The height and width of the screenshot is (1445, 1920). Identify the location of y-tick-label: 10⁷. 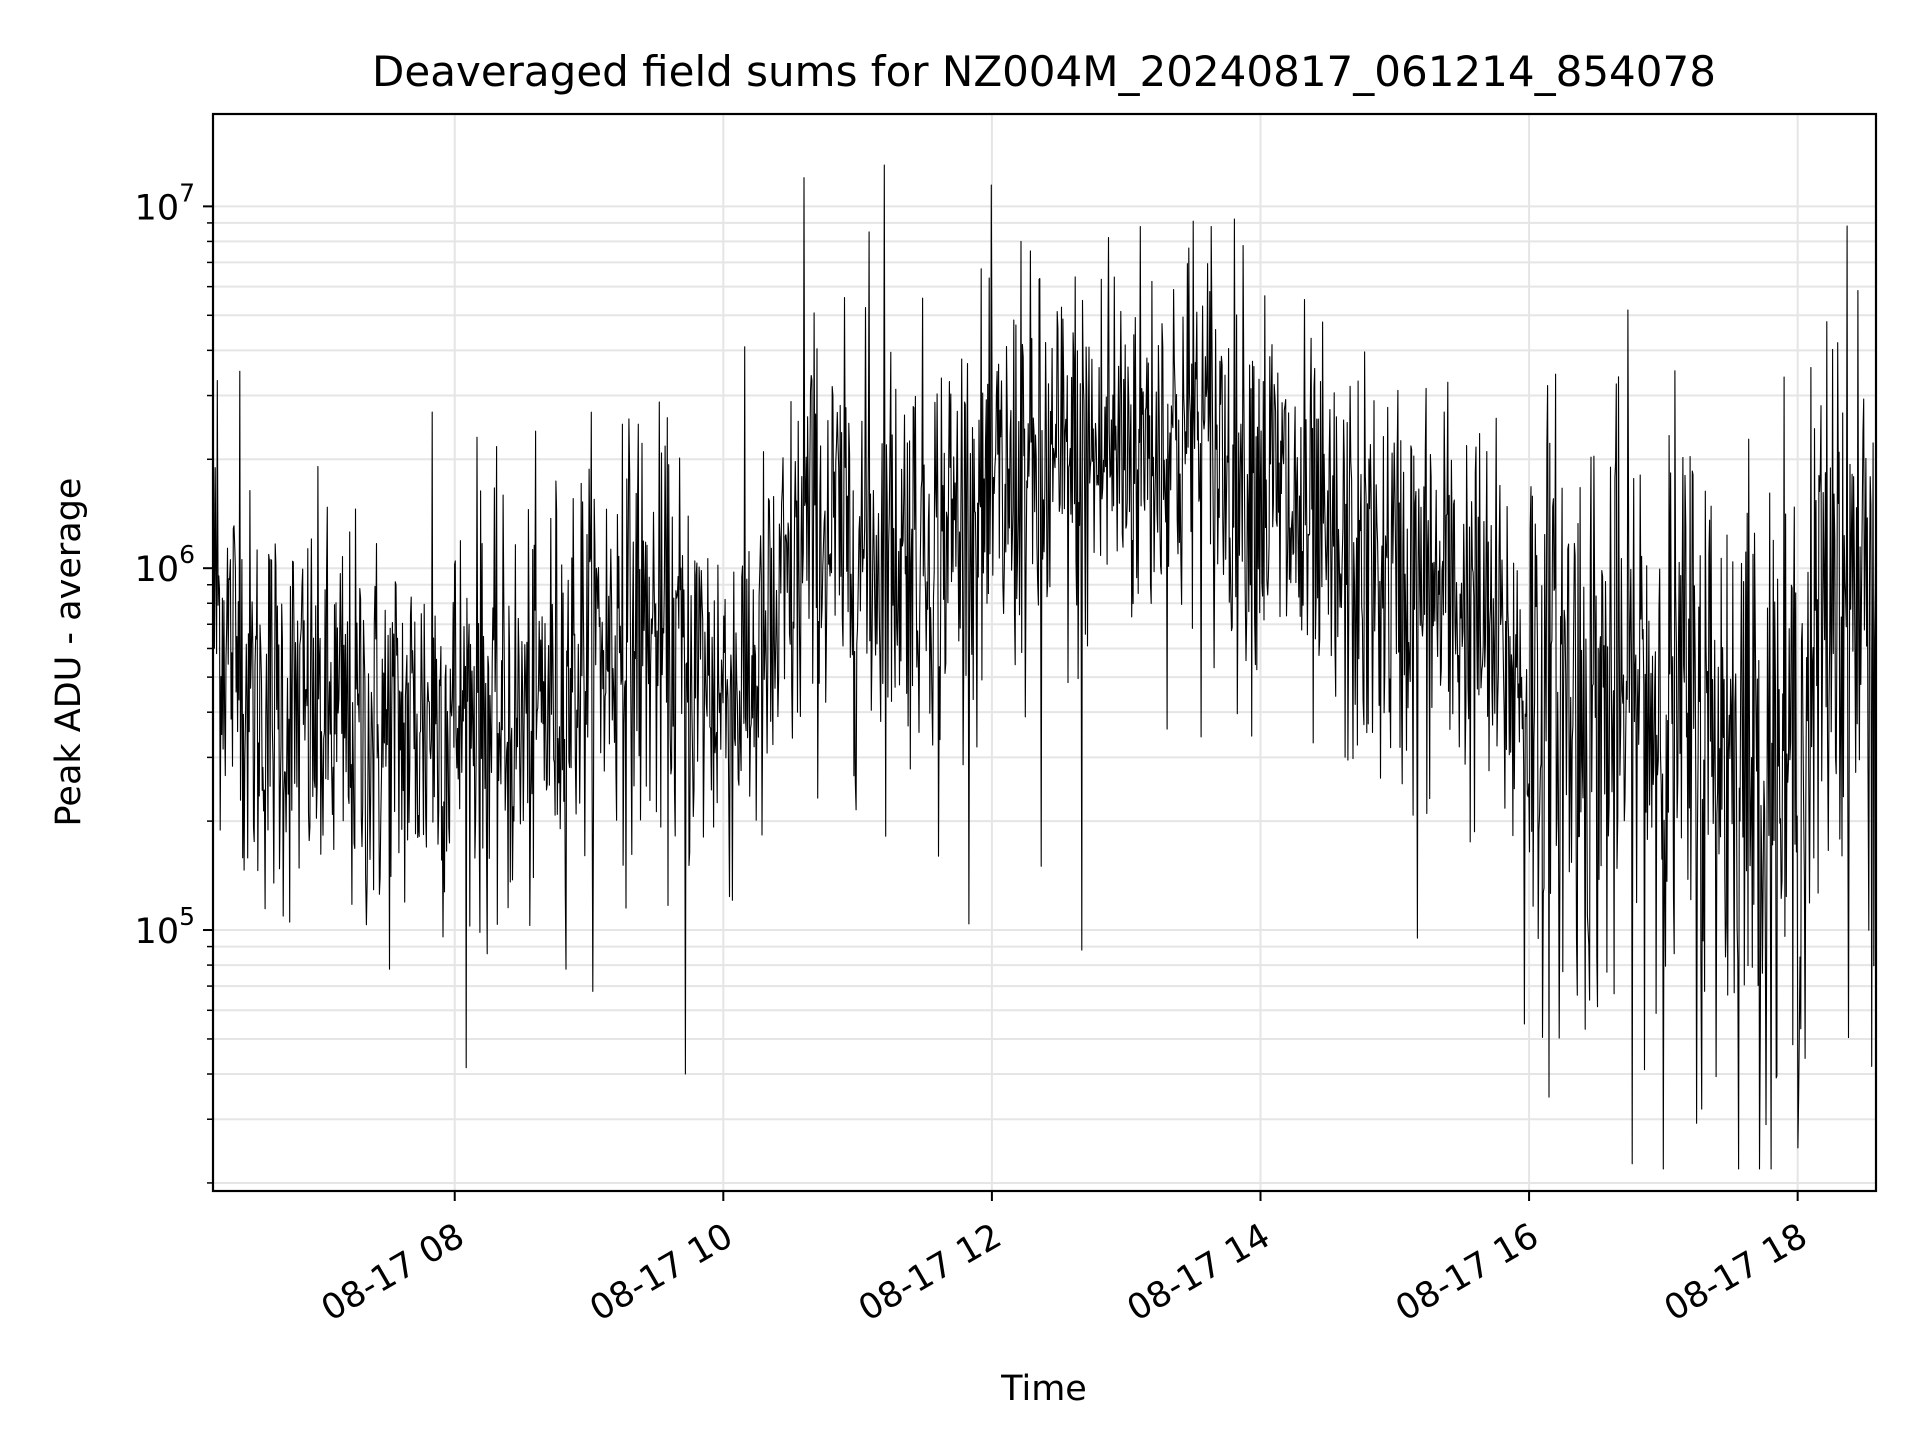
(165, 203).